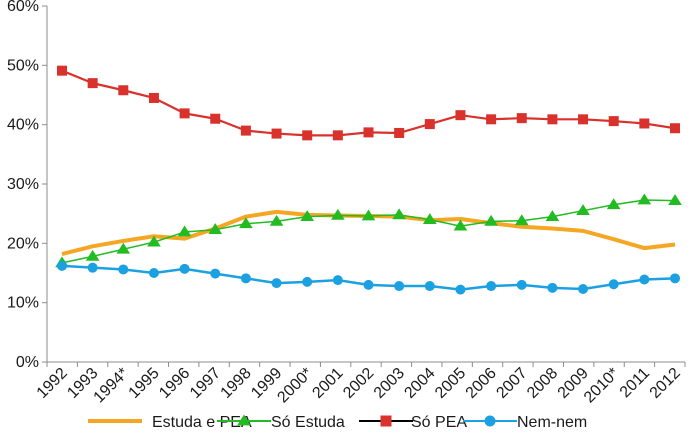 The image size is (691, 440). Describe the element at coordinates (236, 383) in the screenshot. I see `x-tick-label: 1998` at that location.